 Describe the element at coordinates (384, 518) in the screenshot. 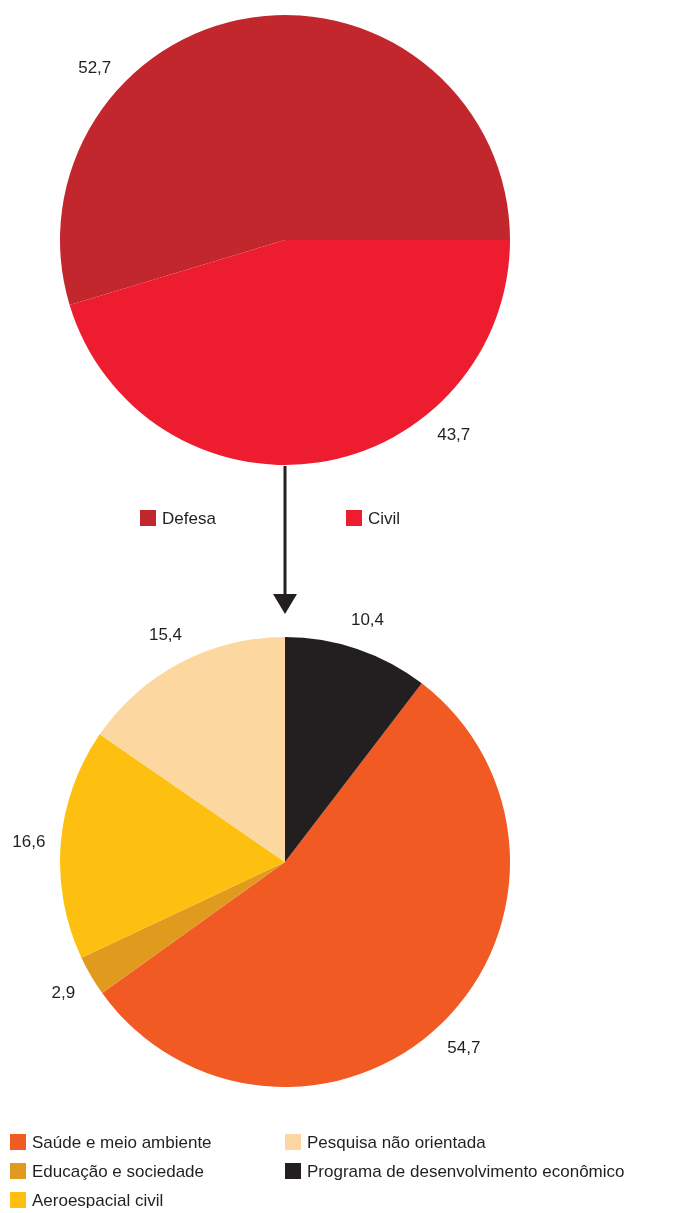

I see `legend-label: Civil` at that location.